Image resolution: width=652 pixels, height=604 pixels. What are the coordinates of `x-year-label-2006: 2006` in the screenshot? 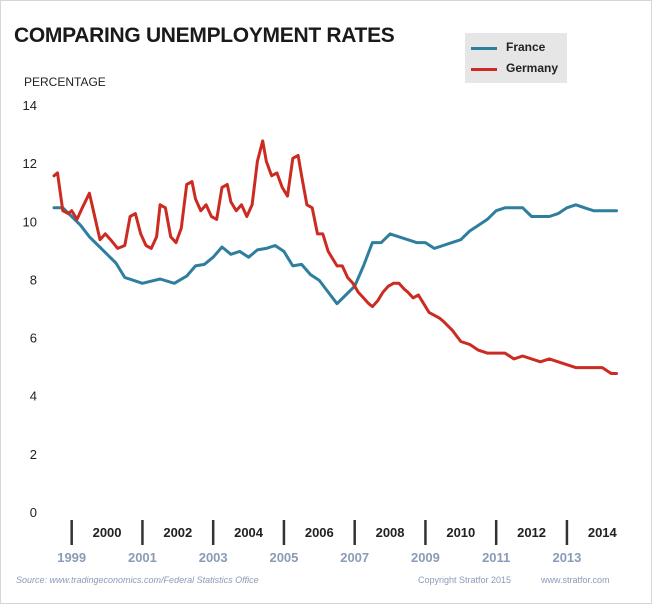 It's located at (319, 532).